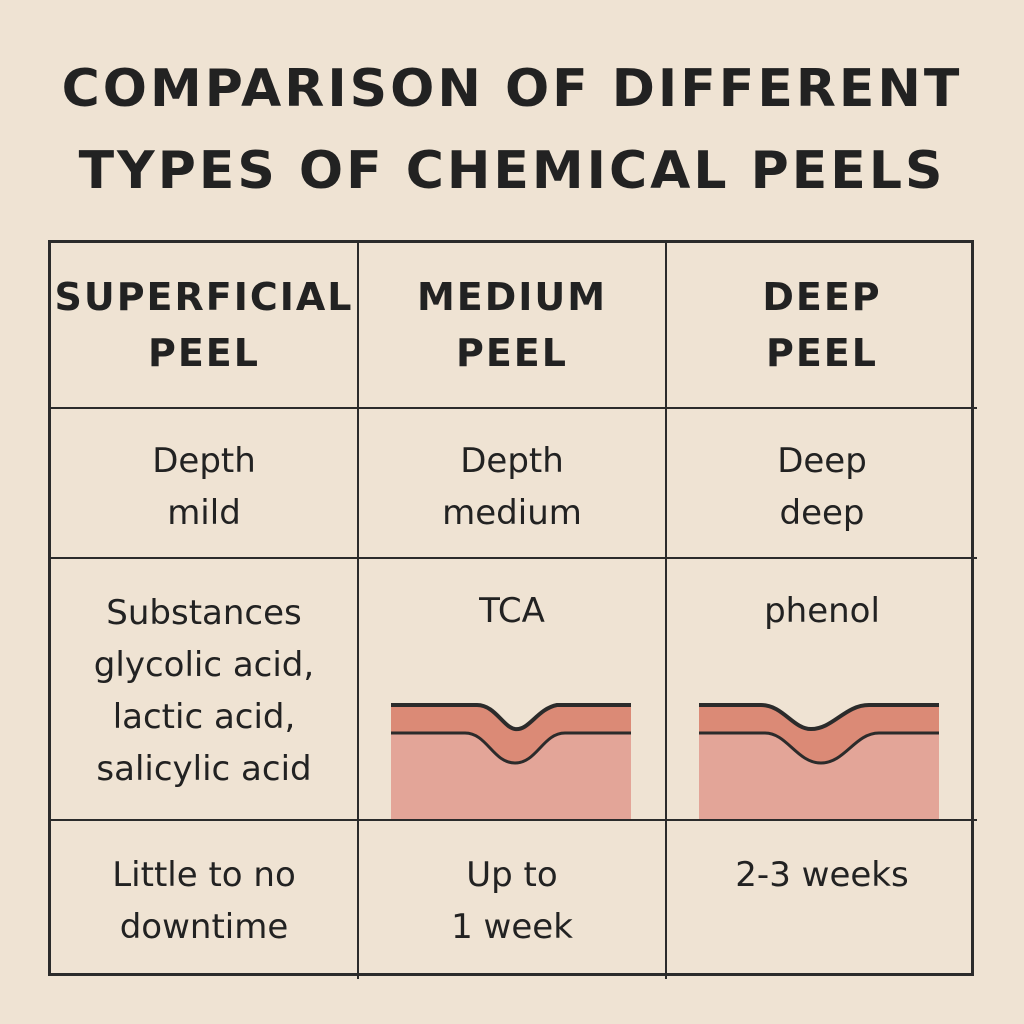  What do you see at coordinates (204, 665) in the screenshot?
I see `substance-item: glycolic acid,` at bounding box center [204, 665].